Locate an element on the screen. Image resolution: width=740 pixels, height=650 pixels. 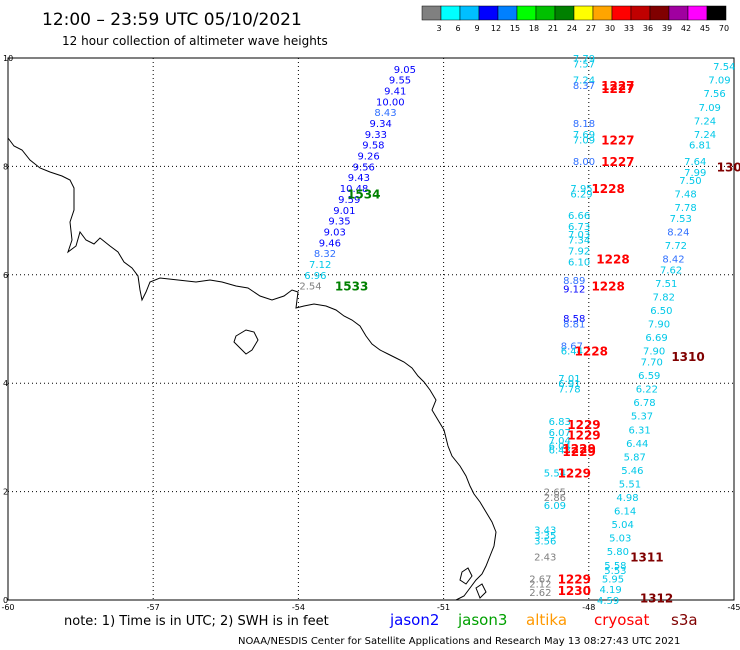
wave-height-label: 5.46 is located at coordinates (632, 471).